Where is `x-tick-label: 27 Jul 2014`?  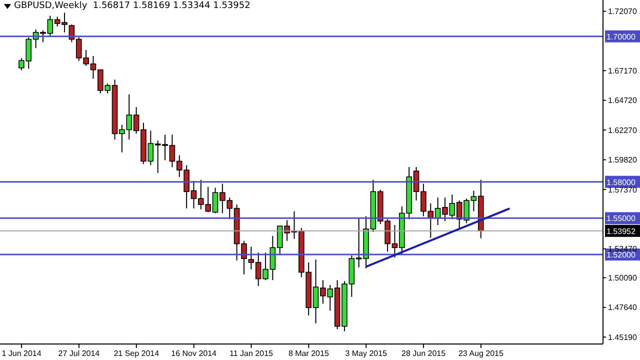 x-tick-label: 27 Jul 2014 is located at coordinates (79, 353).